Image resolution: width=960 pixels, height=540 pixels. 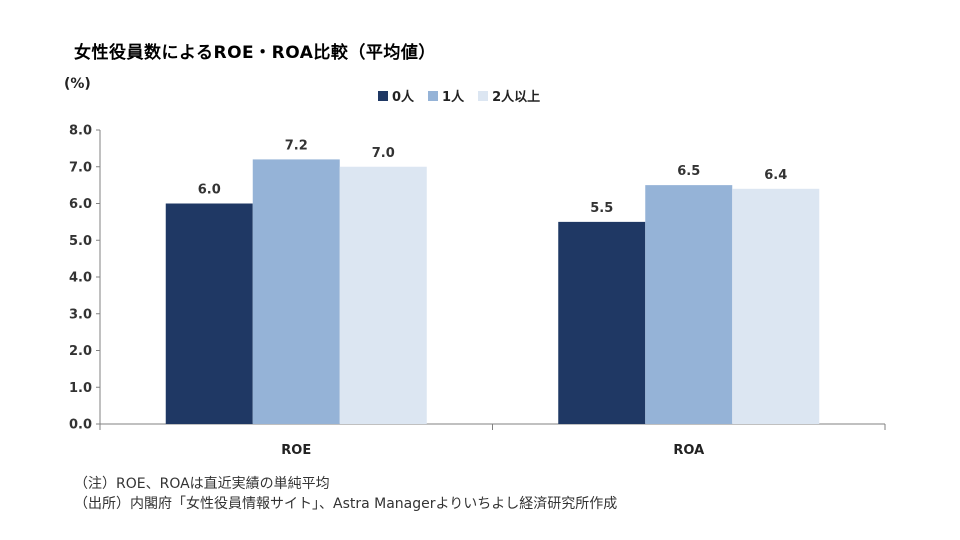 What do you see at coordinates (77, 84) in the screenshot?
I see `y-unit-label: (%)` at bounding box center [77, 84].